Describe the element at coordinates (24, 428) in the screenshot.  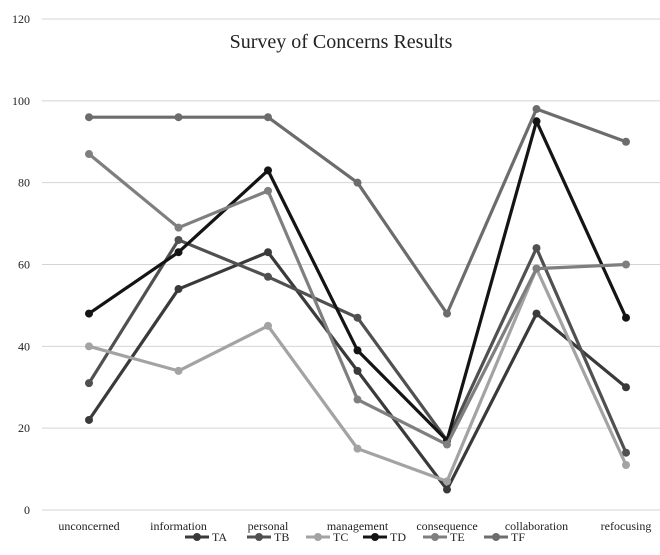
I see `y-tick-label: 20` at that location.